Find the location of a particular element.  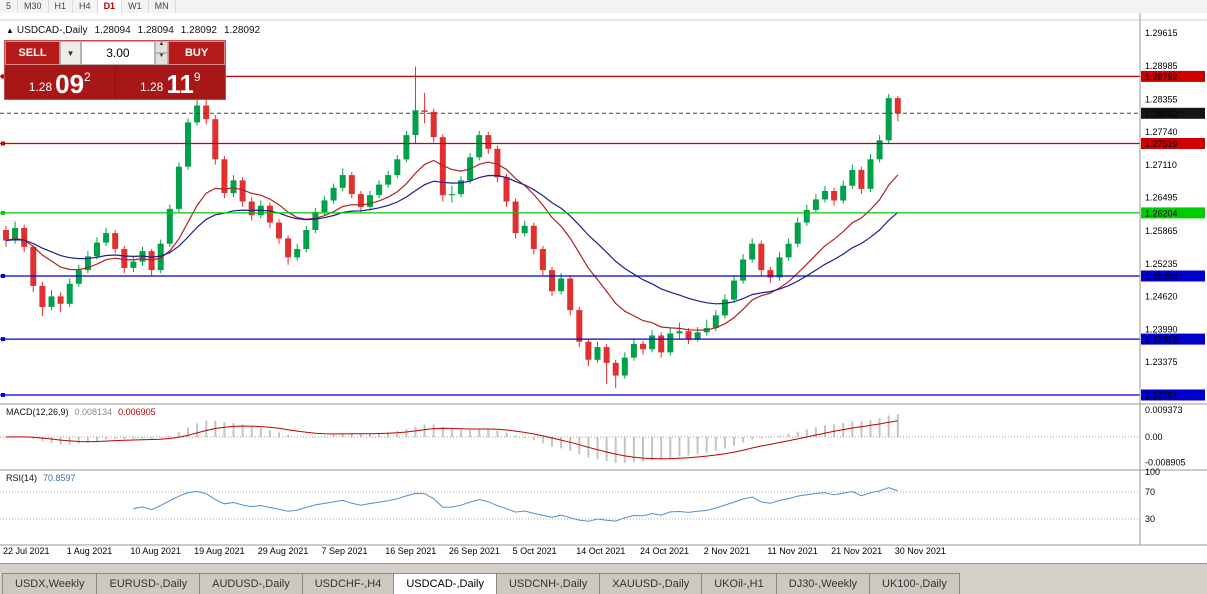

chart-tab-usdcad-daily: USDCAD-,Daily is located at coordinates (445, 583).